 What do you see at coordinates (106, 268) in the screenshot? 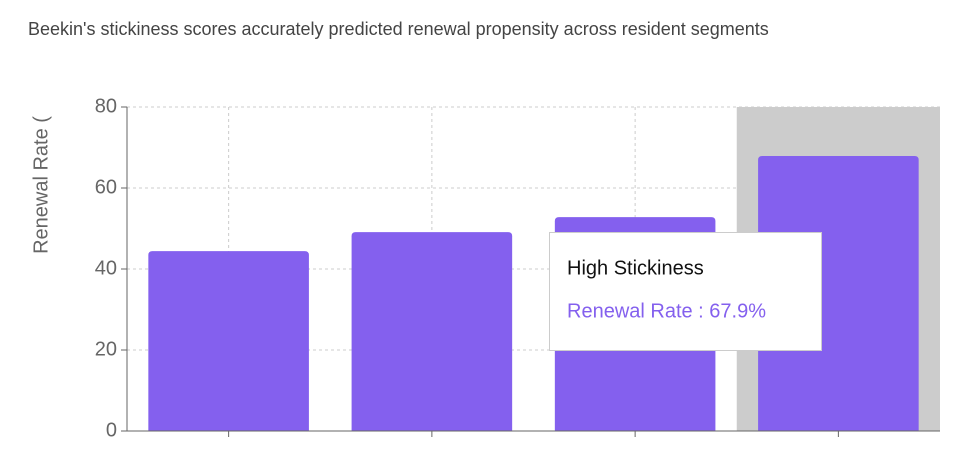
I see `y-tick-label: 40` at bounding box center [106, 268].